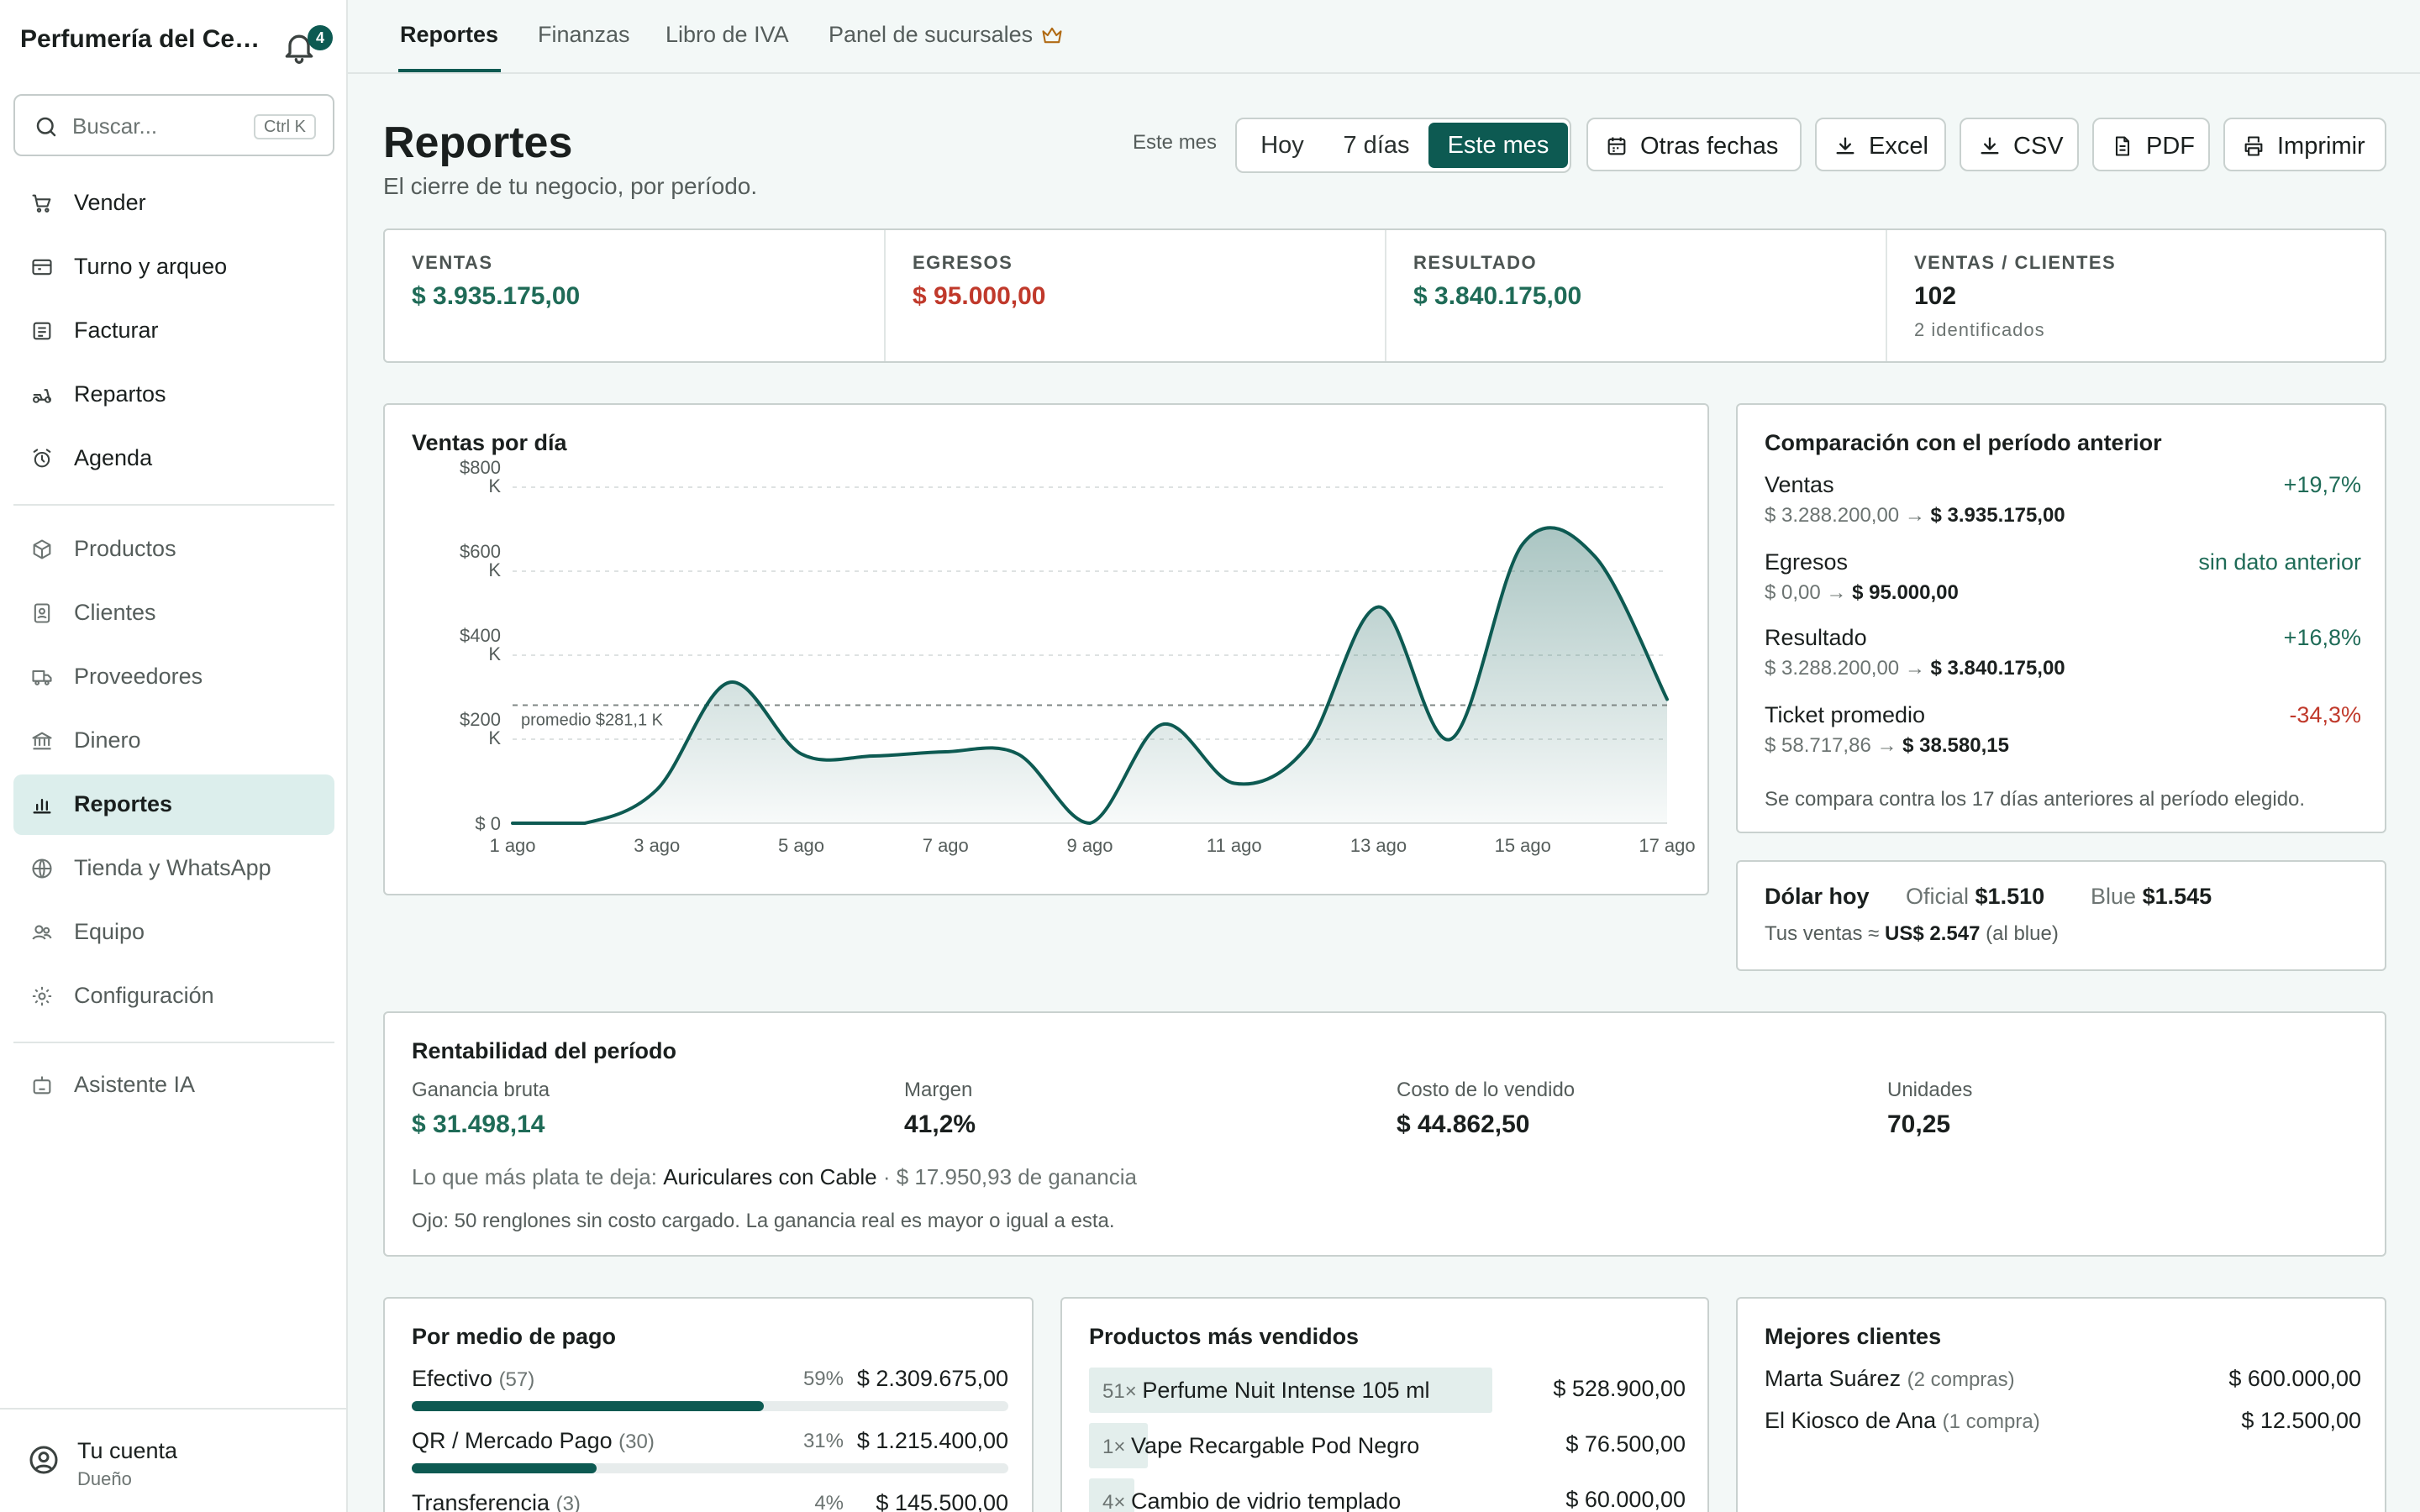 This screenshot has width=2420, height=1512. What do you see at coordinates (1929, 1109) in the screenshot?
I see `profit-units: Unidades 70,25` at bounding box center [1929, 1109].